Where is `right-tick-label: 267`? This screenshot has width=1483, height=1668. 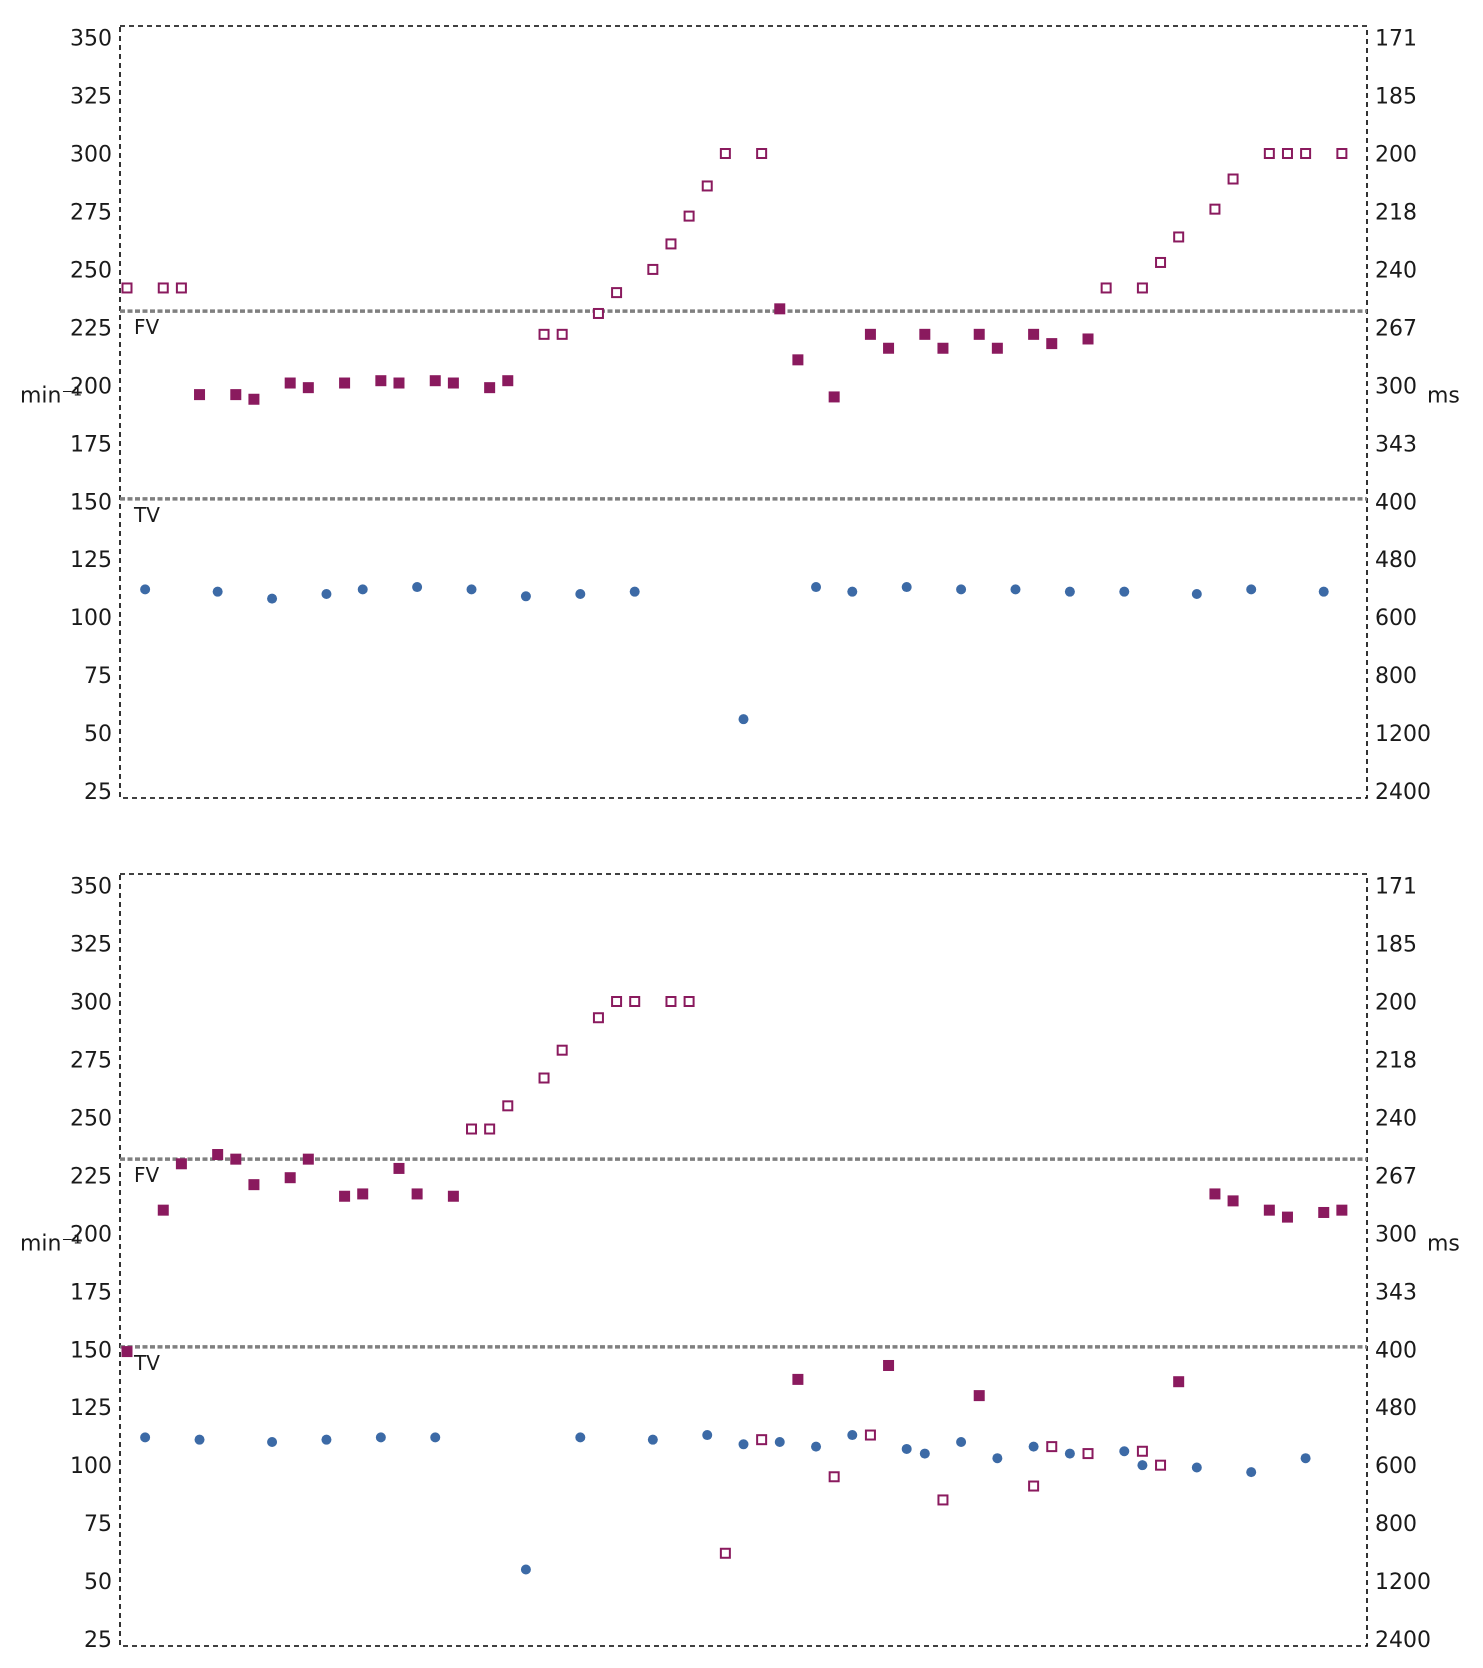
right-tick-label: 267 is located at coordinates (1396, 328).